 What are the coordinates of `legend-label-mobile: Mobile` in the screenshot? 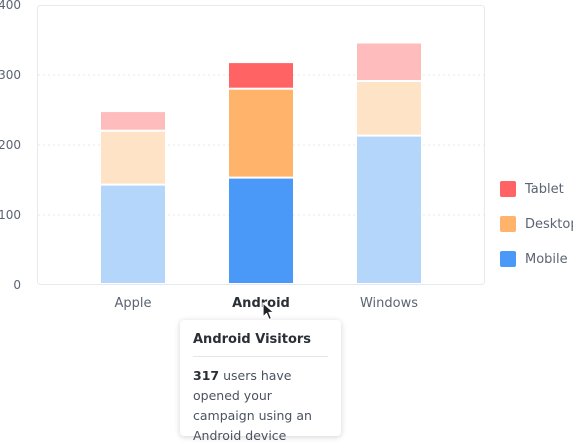 It's located at (546, 259).